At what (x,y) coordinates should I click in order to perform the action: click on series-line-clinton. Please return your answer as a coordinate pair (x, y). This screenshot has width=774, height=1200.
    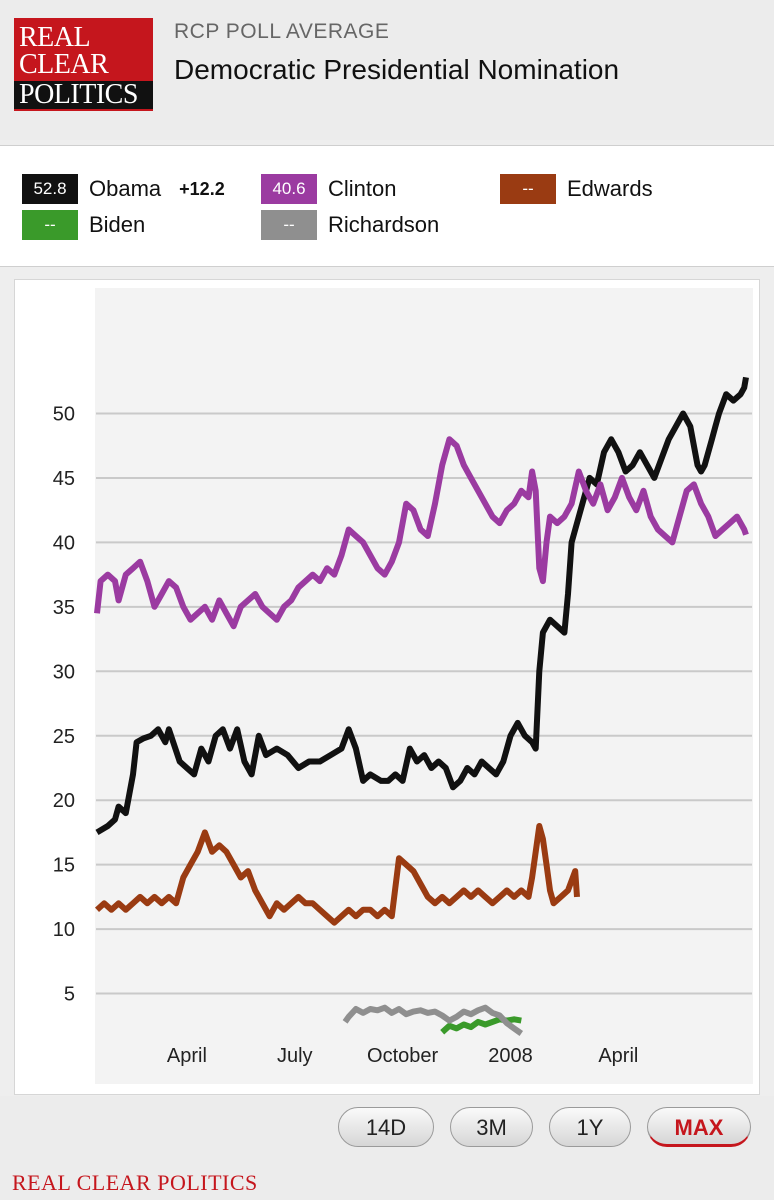
    Looking at the image, I should click on (421, 533).